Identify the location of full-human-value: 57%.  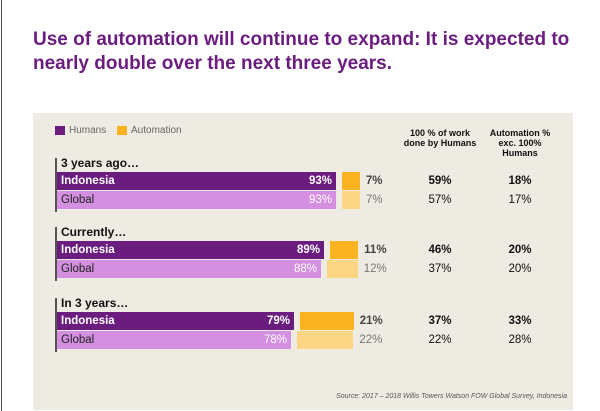
(440, 200).